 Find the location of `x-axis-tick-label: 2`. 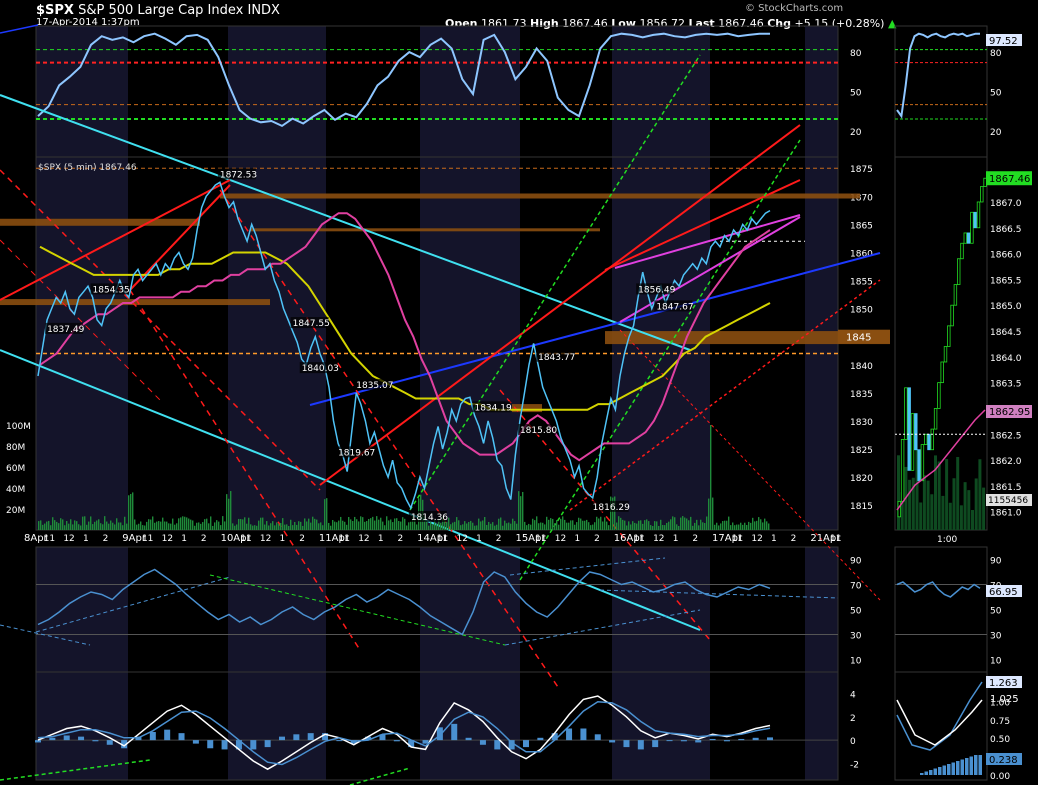

x-axis-tick-label: 2 is located at coordinates (106, 539).